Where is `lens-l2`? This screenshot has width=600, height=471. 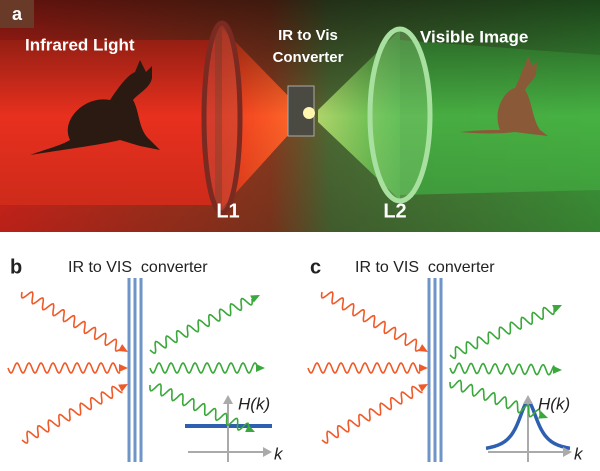 lens-l2 is located at coordinates (400, 115).